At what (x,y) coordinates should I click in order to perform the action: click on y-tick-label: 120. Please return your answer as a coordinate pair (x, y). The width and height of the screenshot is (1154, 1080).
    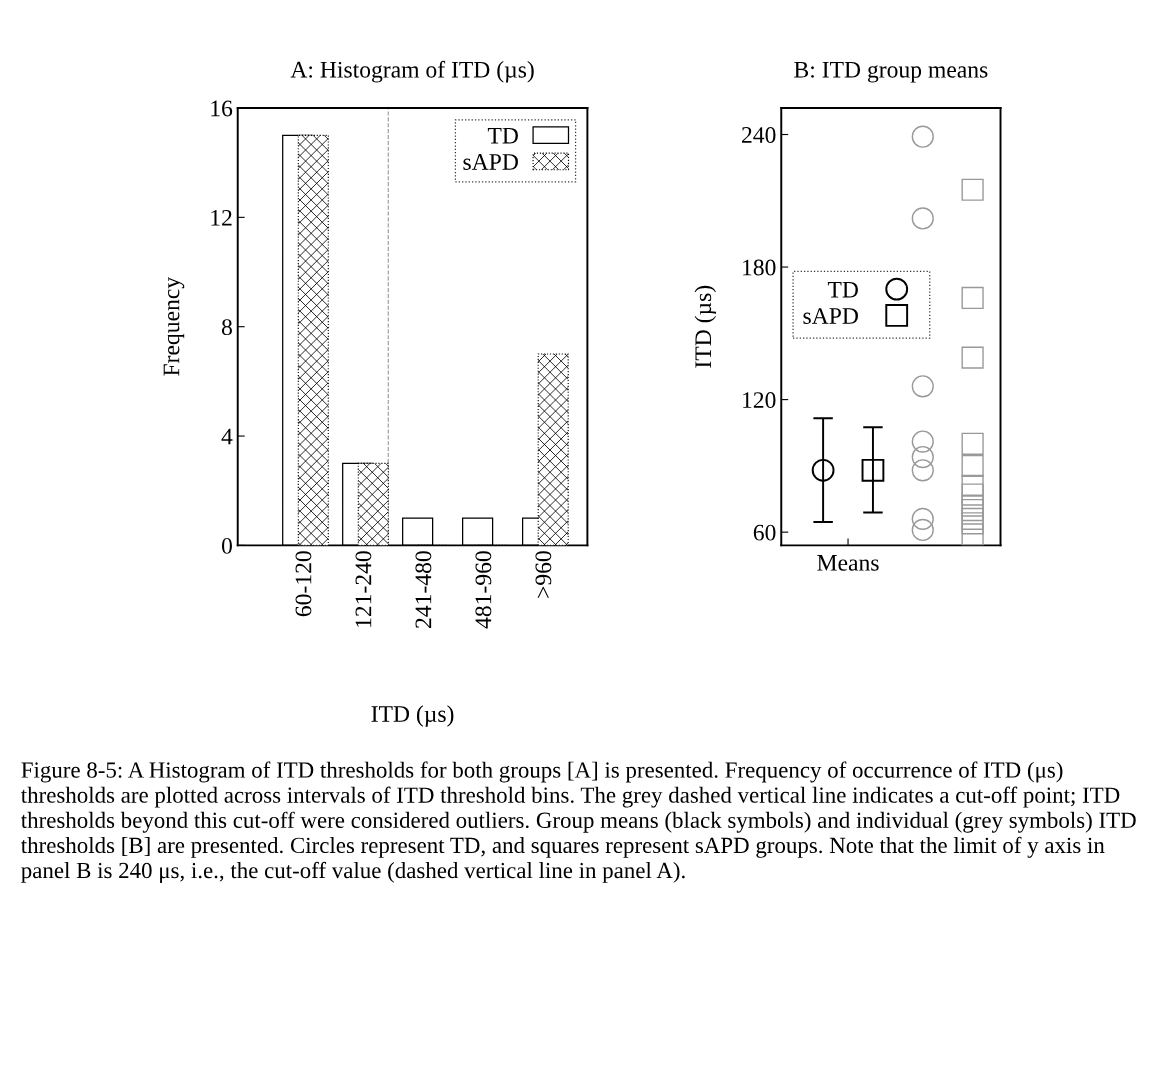
    Looking at the image, I should click on (759, 400).